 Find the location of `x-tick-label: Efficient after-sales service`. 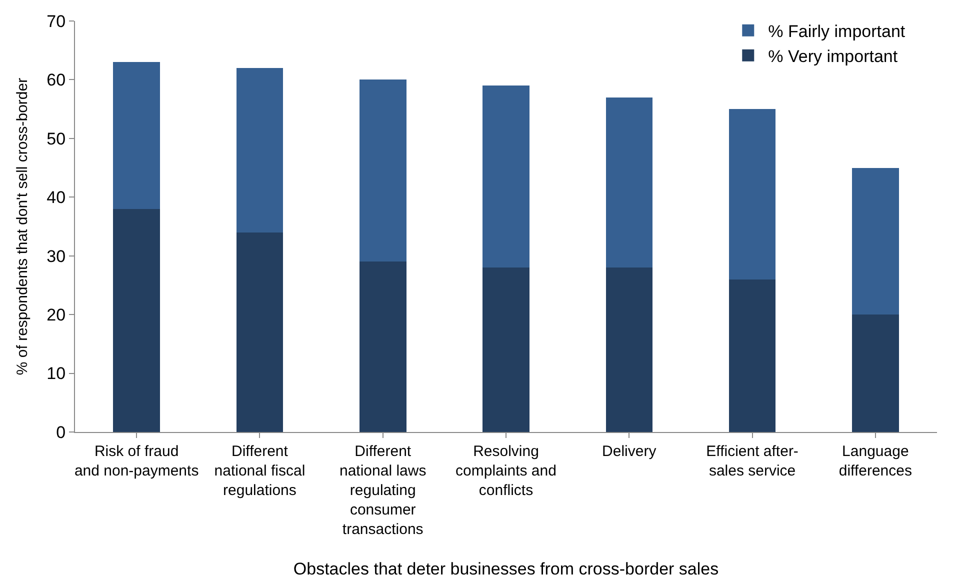

x-tick-label: Efficient after-sales service is located at coordinates (752, 461).